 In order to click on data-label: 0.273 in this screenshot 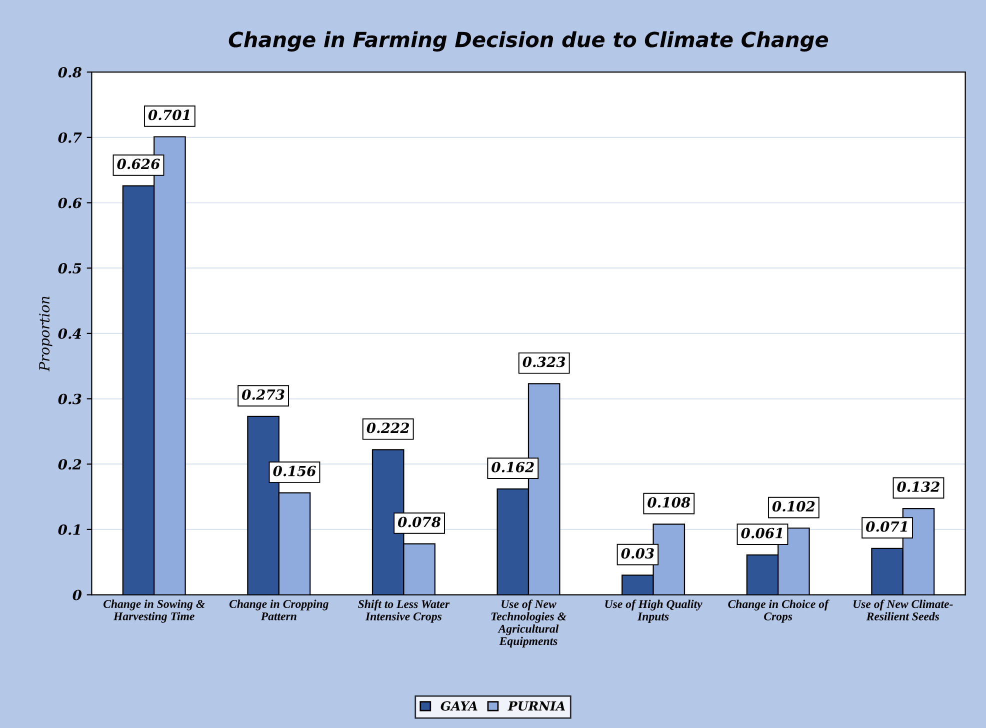, I will do `click(263, 394)`.